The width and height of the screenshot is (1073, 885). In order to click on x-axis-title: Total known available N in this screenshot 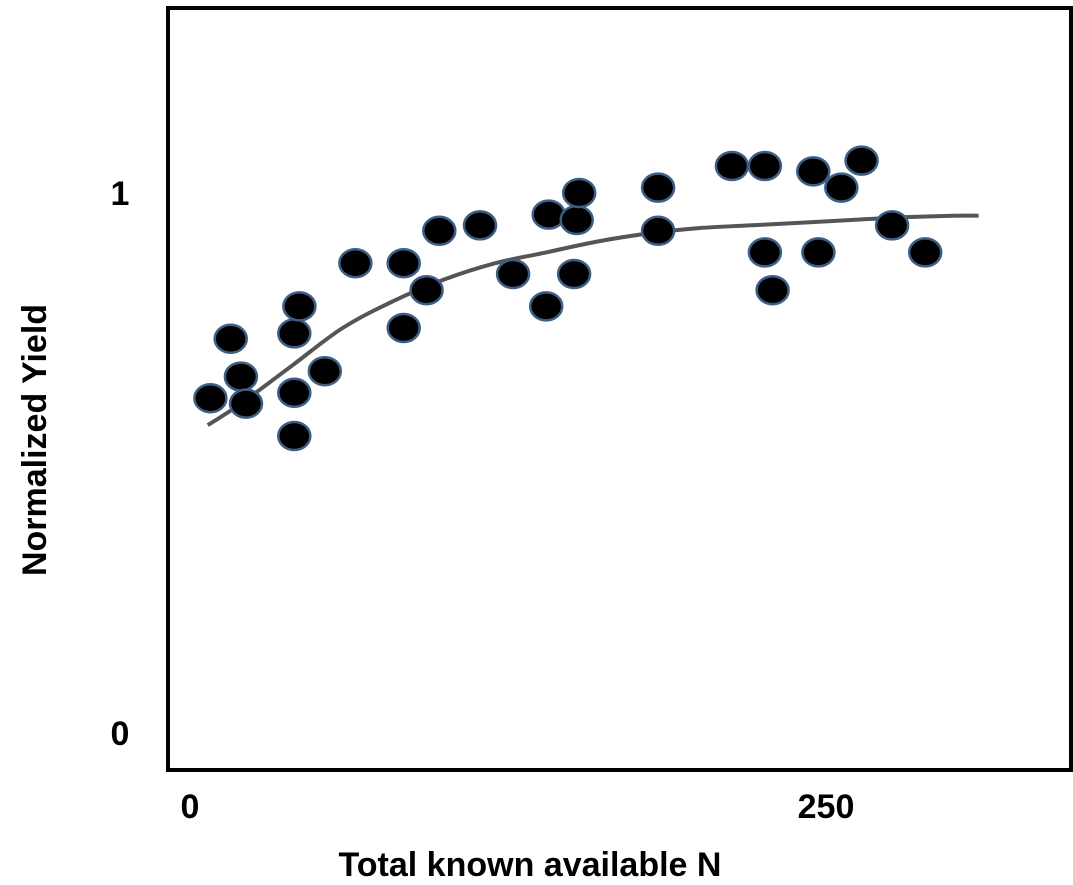, I will do `click(530, 865)`.